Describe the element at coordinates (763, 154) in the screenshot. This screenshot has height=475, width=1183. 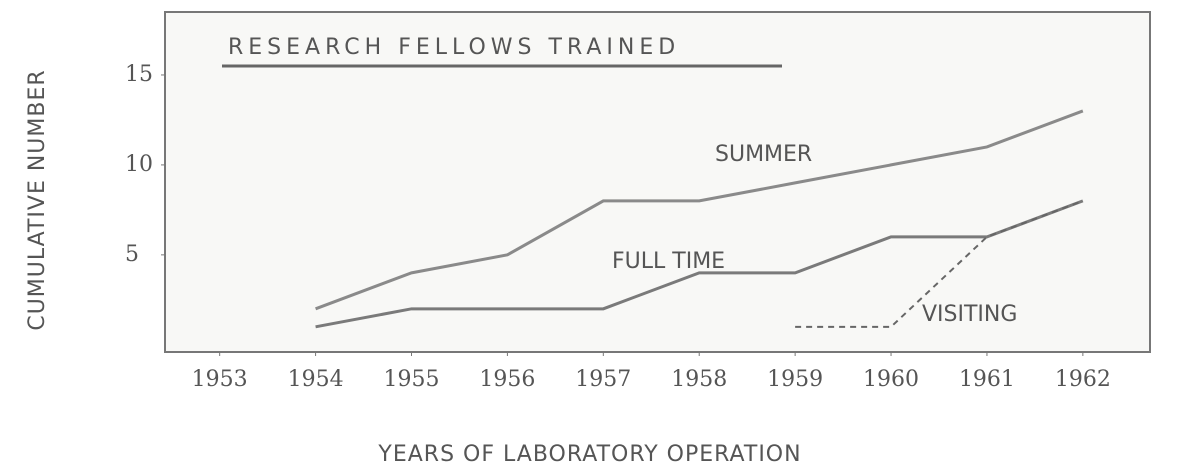
I see `series-label: SUMMER` at that location.